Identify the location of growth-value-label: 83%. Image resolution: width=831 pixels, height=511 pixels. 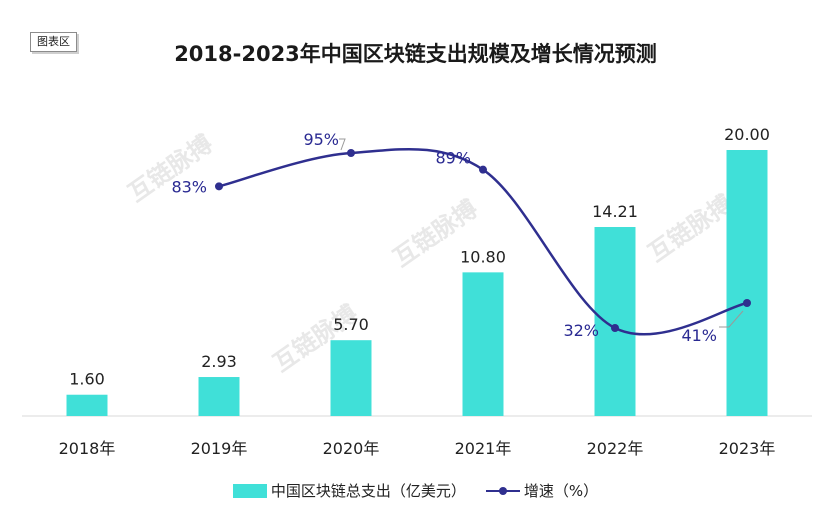
(189, 186).